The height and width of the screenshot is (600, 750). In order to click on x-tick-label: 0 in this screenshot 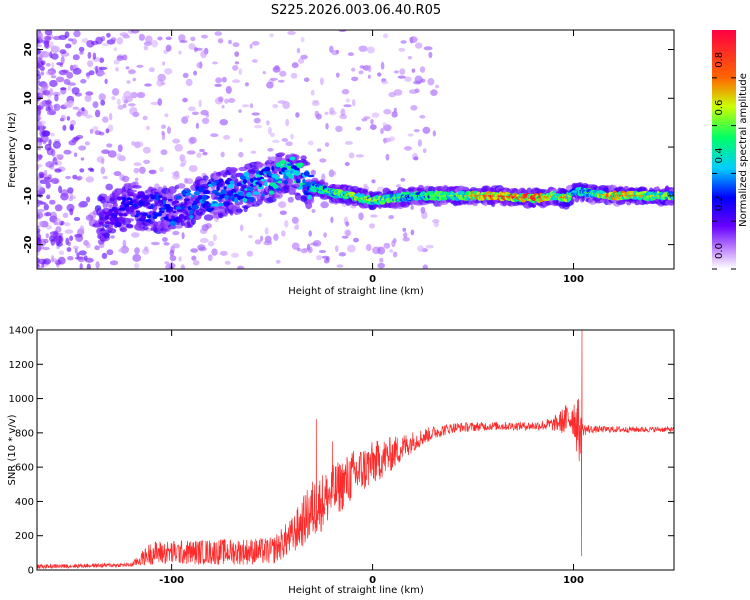, I will do `click(372, 279)`.